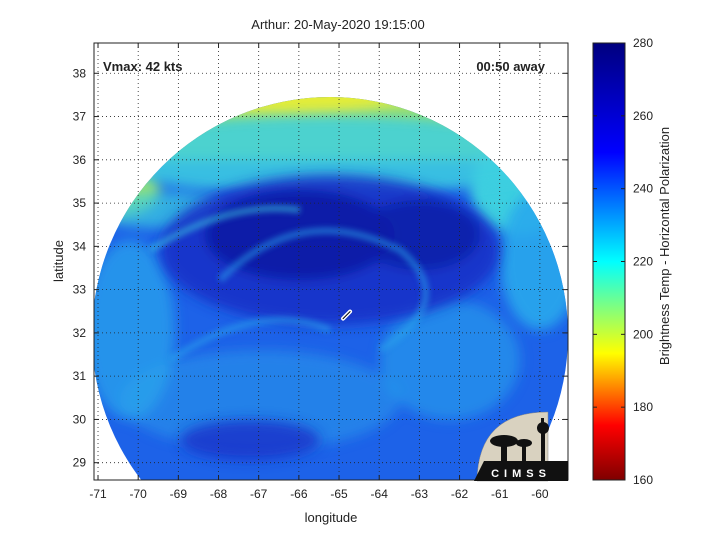 The height and width of the screenshot is (540, 720). I want to click on lat-tick-label: 31, so click(80, 376).